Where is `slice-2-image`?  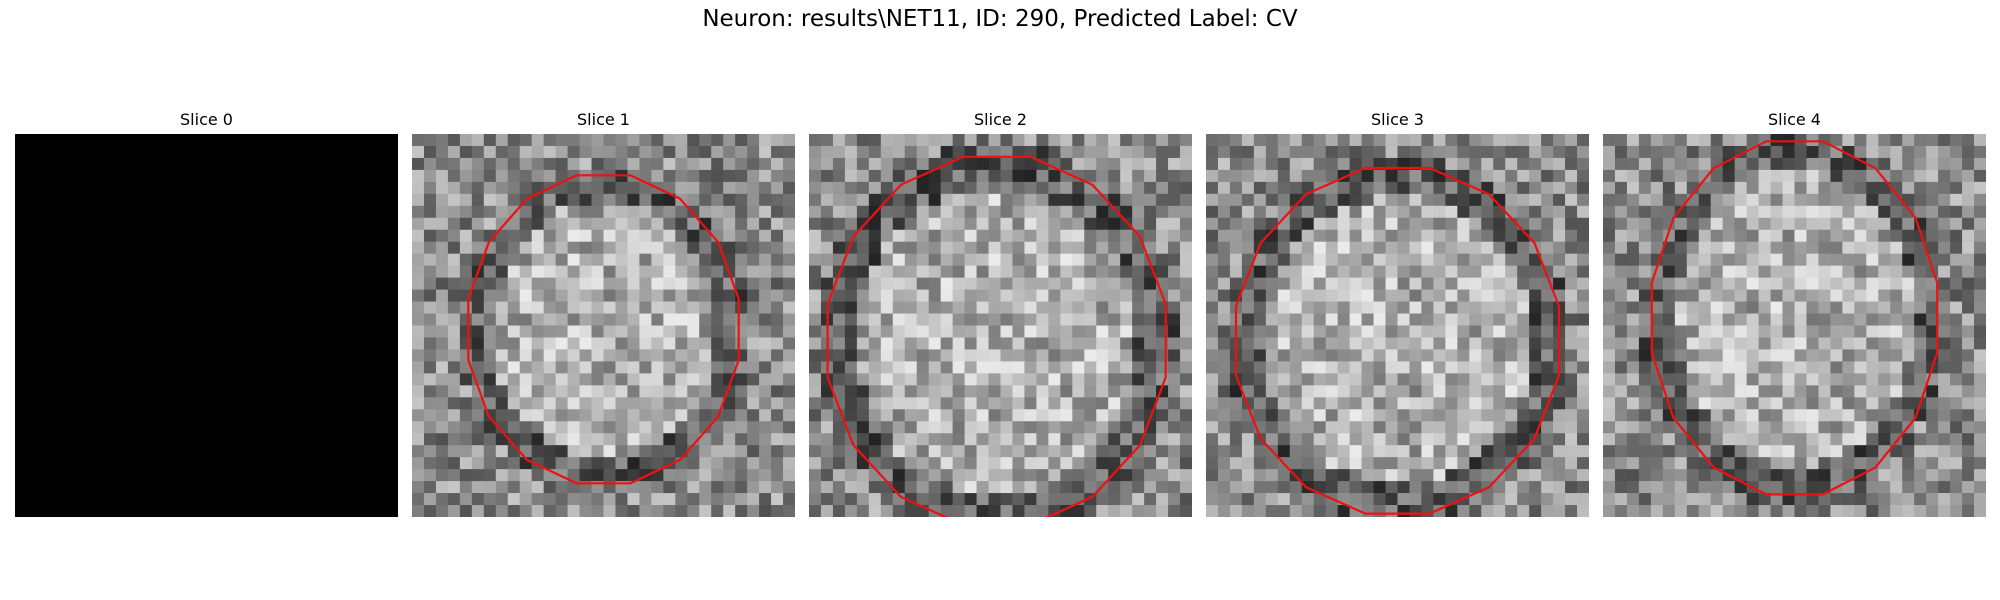 slice-2-image is located at coordinates (1000, 325).